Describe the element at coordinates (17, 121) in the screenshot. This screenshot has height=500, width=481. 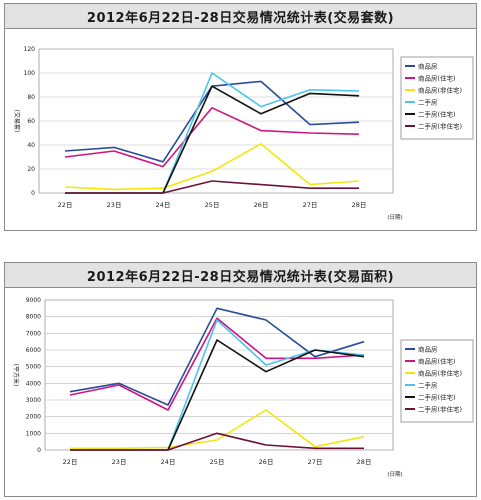
I see `y-axis-label: (交易套)` at that location.